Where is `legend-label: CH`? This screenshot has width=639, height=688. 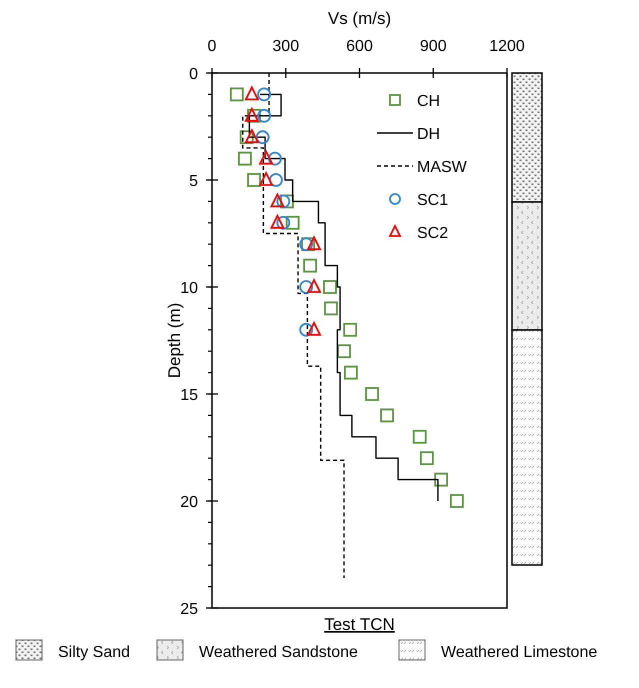
legend-label: CH is located at coordinates (428, 101).